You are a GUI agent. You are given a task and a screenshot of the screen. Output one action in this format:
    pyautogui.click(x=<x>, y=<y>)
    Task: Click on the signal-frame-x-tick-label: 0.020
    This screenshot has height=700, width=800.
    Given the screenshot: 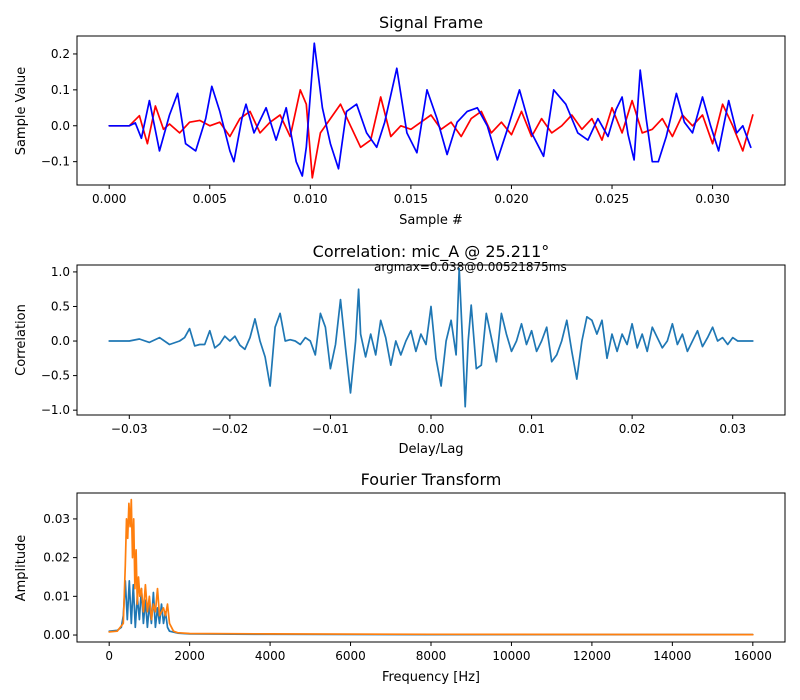 What is the action you would take?
    pyautogui.click(x=511, y=199)
    